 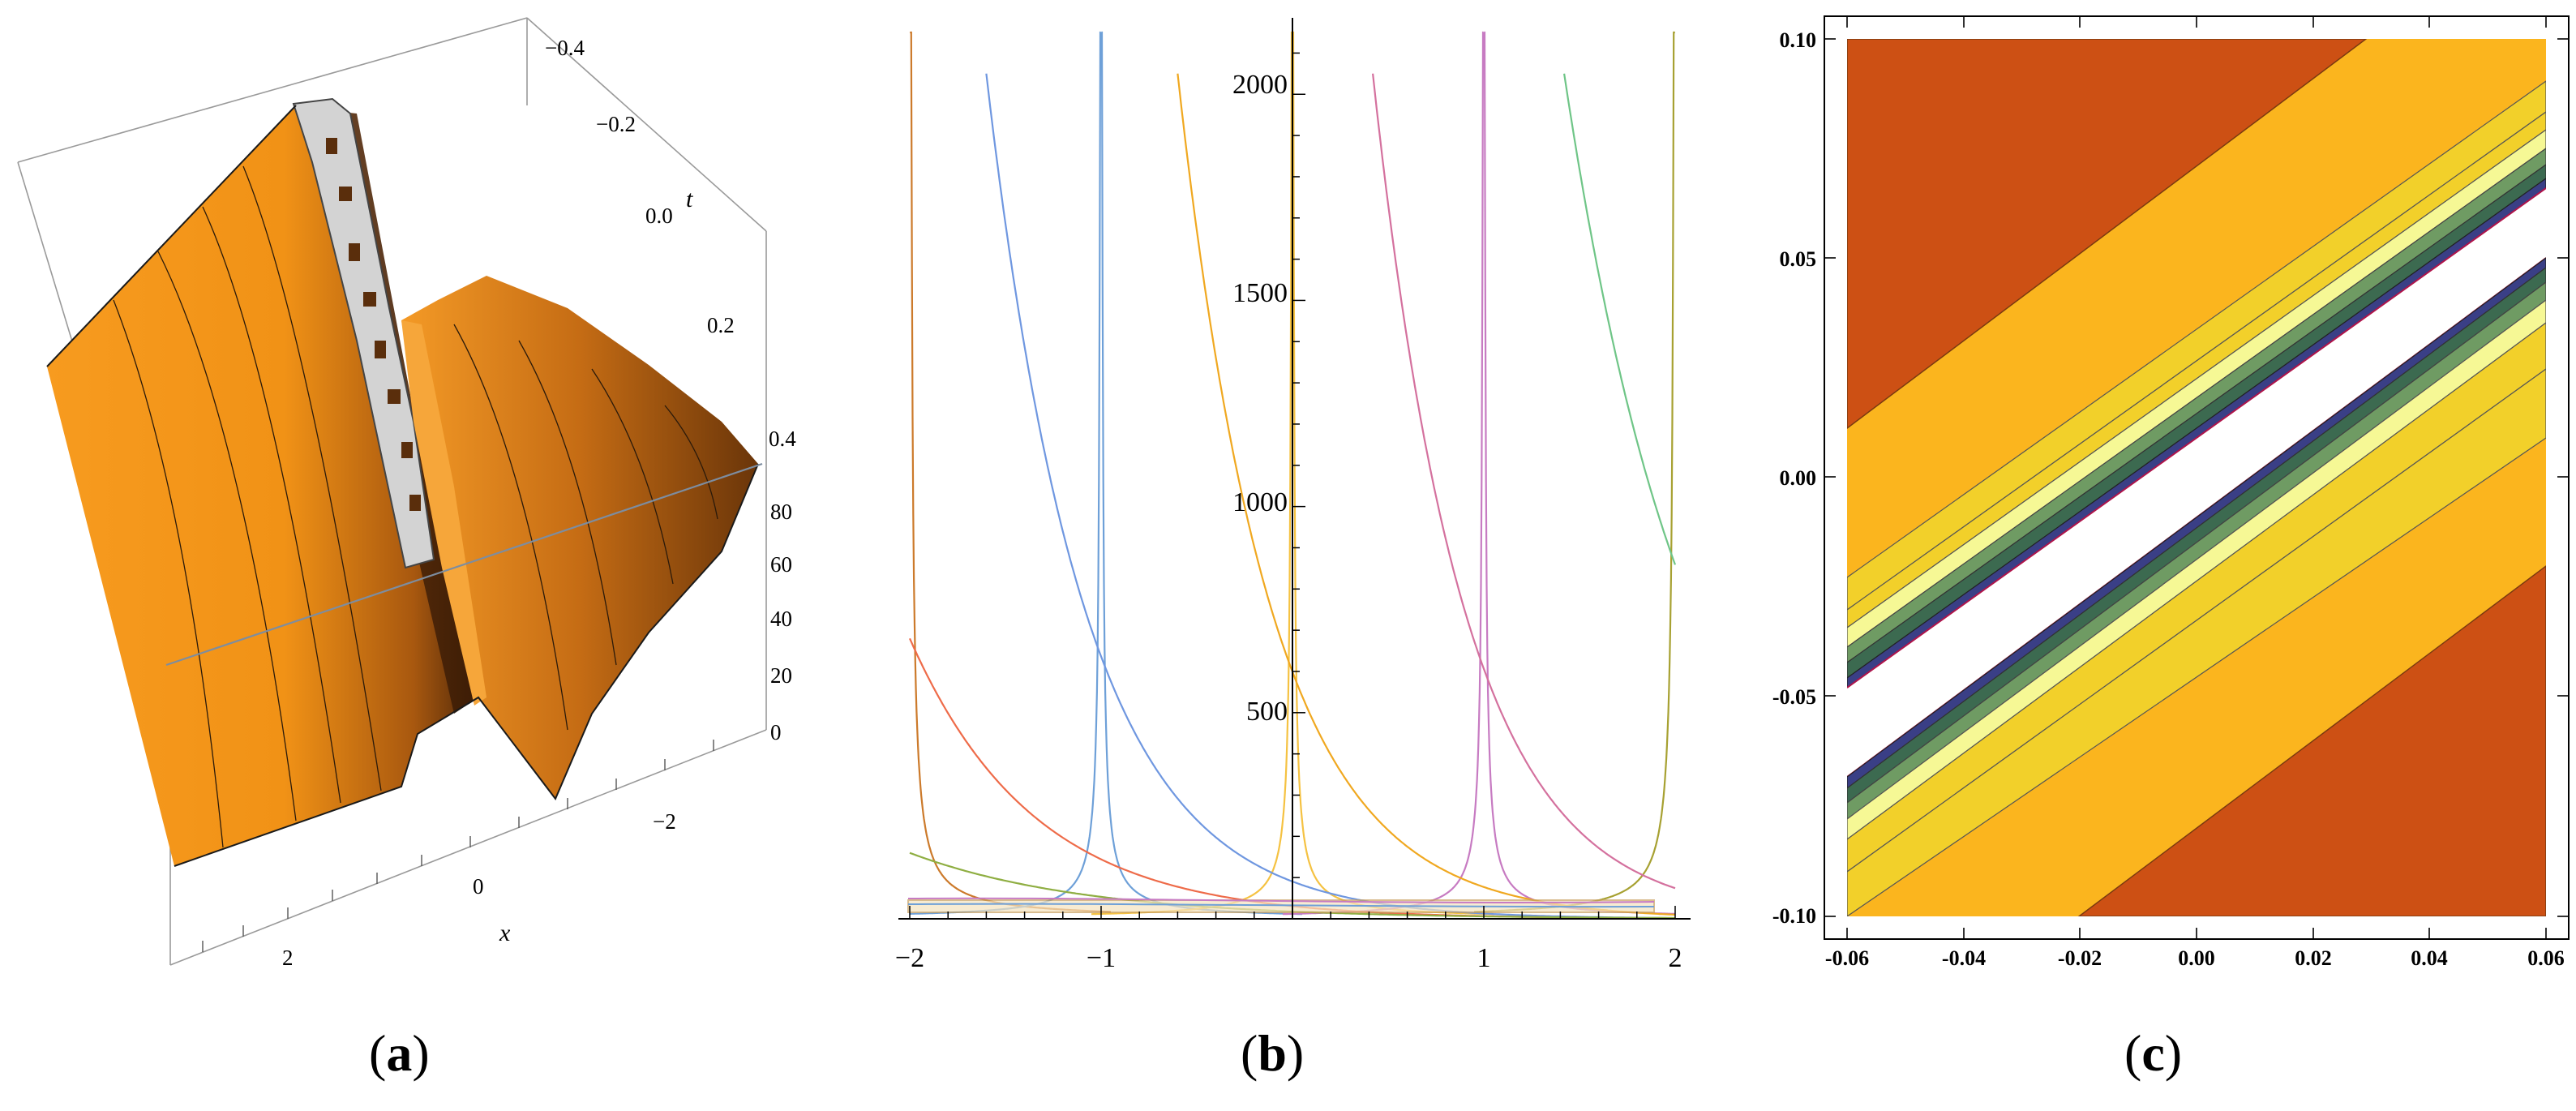 What do you see at coordinates (443, 513) in the screenshot?
I see `surface-highlight-stripe` at bounding box center [443, 513].